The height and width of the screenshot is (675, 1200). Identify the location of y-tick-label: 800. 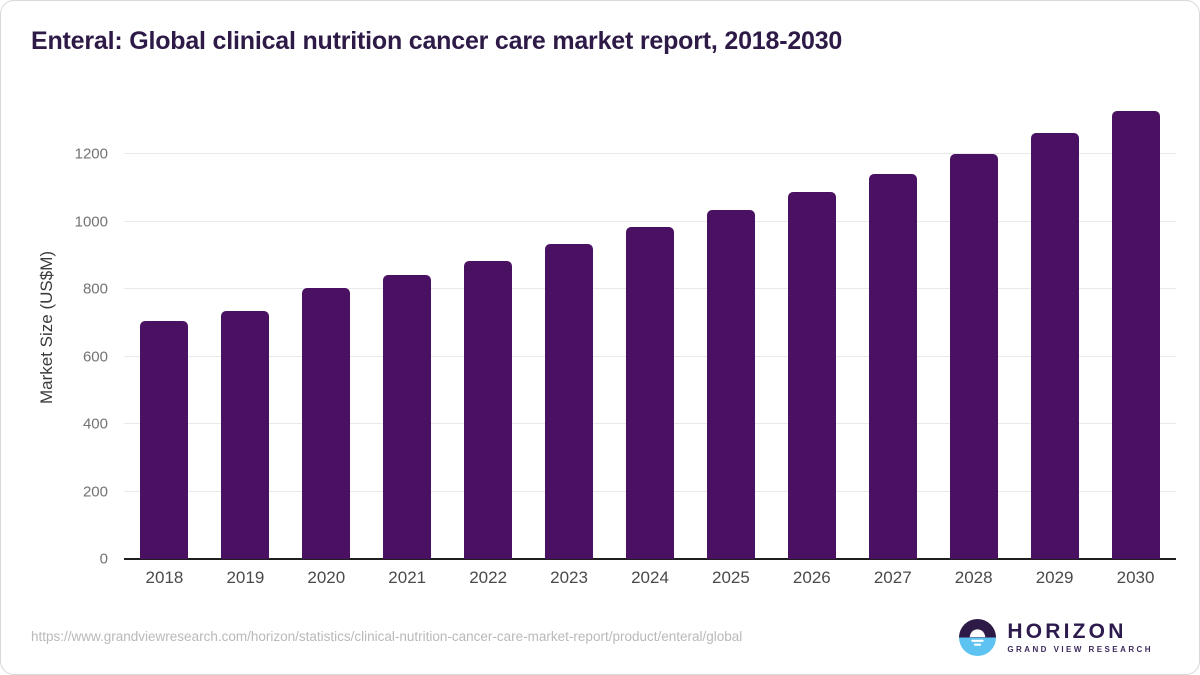
(95, 289).